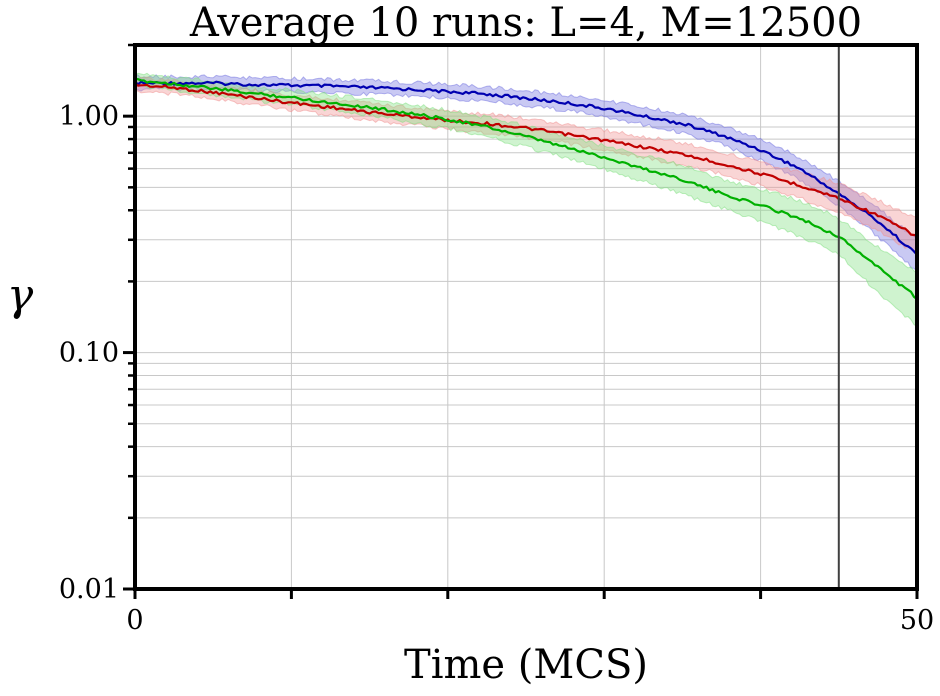  I want to click on y-axis-label: γ, so click(20, 295).